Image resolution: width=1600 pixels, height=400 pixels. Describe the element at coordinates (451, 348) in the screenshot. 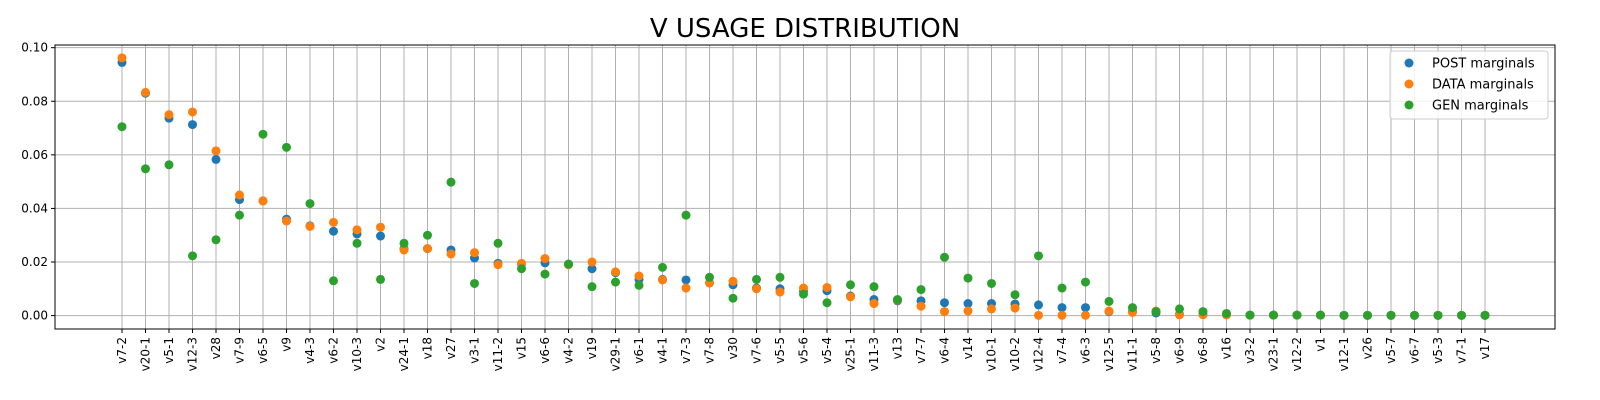

I see `x-tick-label: v27` at that location.